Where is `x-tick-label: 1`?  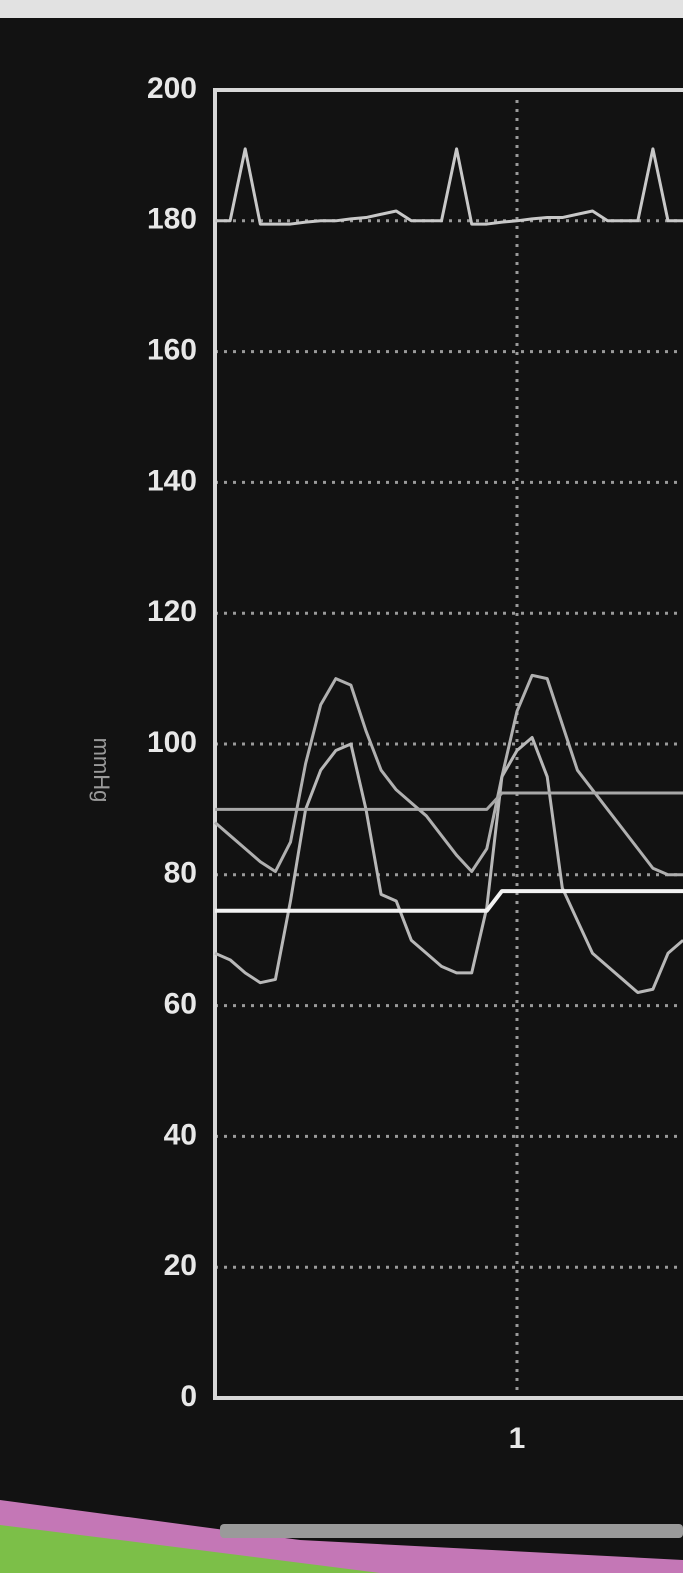 x-tick-label: 1 is located at coordinates (517, 1438).